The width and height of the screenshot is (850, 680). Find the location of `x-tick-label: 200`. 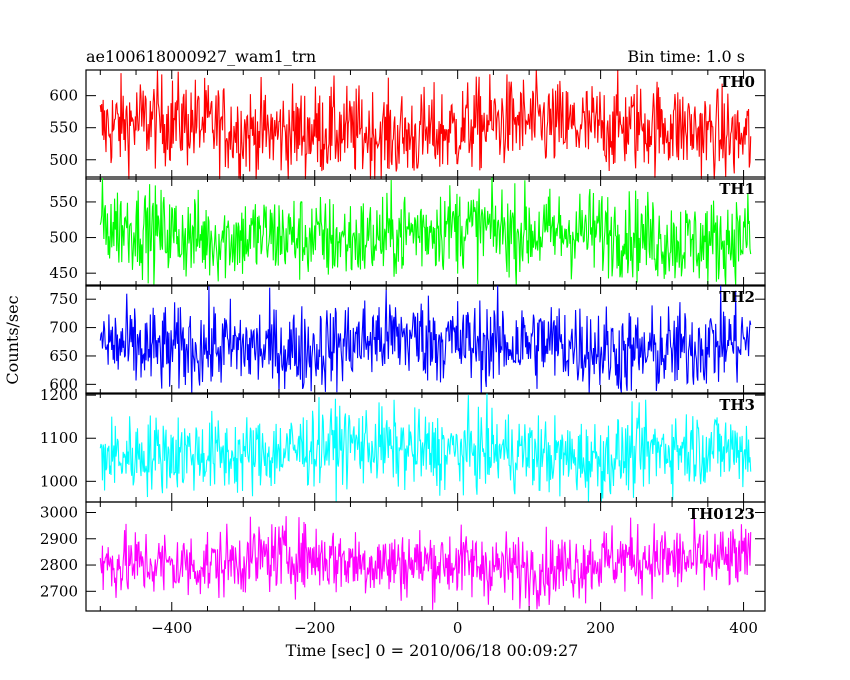

x-tick-label: 200 is located at coordinates (600, 628).